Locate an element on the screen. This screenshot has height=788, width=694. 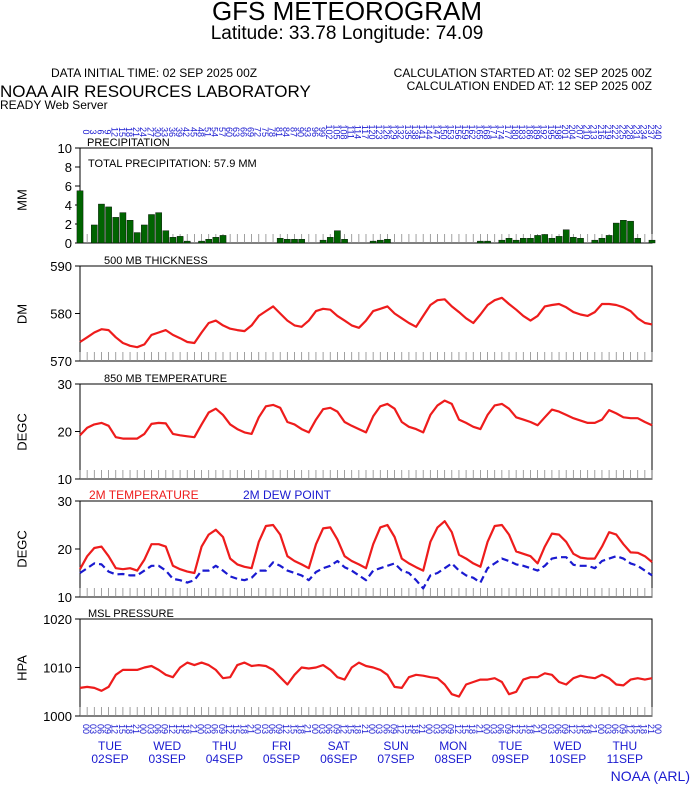
page-subtitle: Latitude: 33.78 Longitude: 74.09 is located at coordinates (347, 33).